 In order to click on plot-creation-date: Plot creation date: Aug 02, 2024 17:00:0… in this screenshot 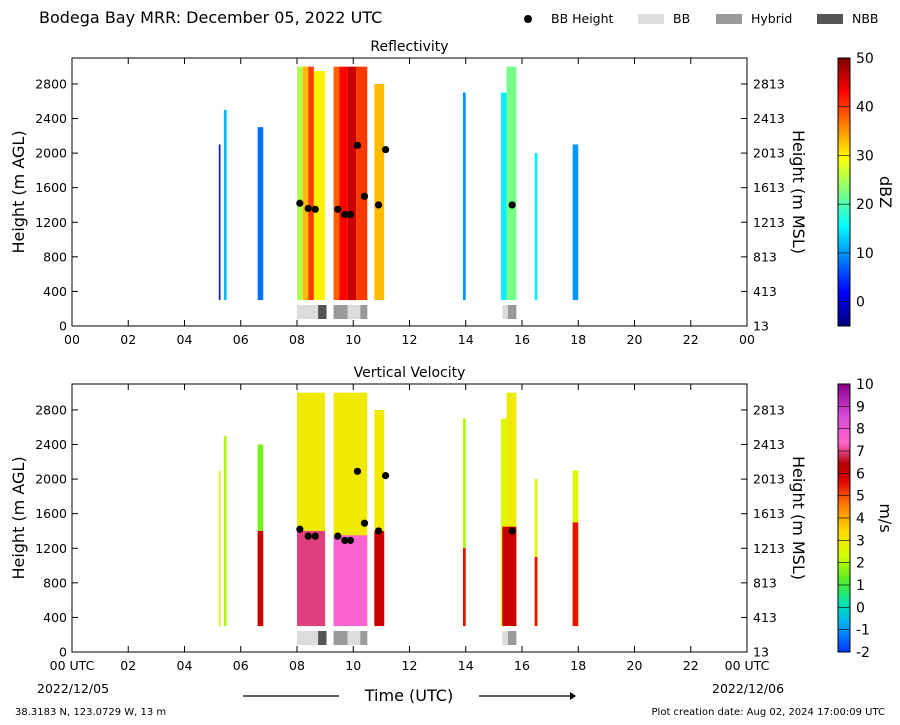, I will do `click(768, 712)`.